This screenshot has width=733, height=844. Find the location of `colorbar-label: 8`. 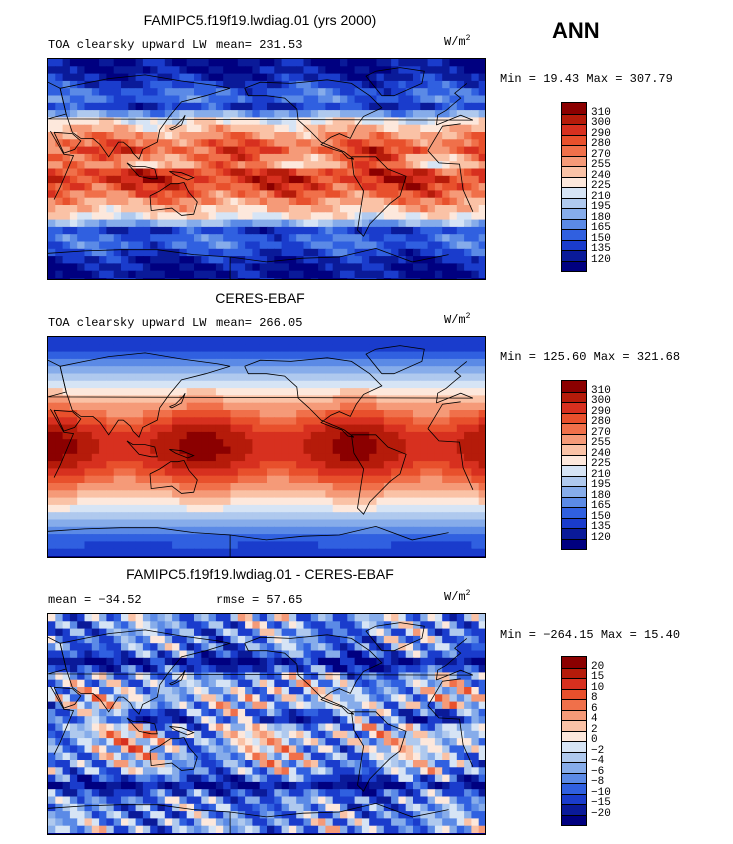

colorbar-label: 8 is located at coordinates (594, 698).